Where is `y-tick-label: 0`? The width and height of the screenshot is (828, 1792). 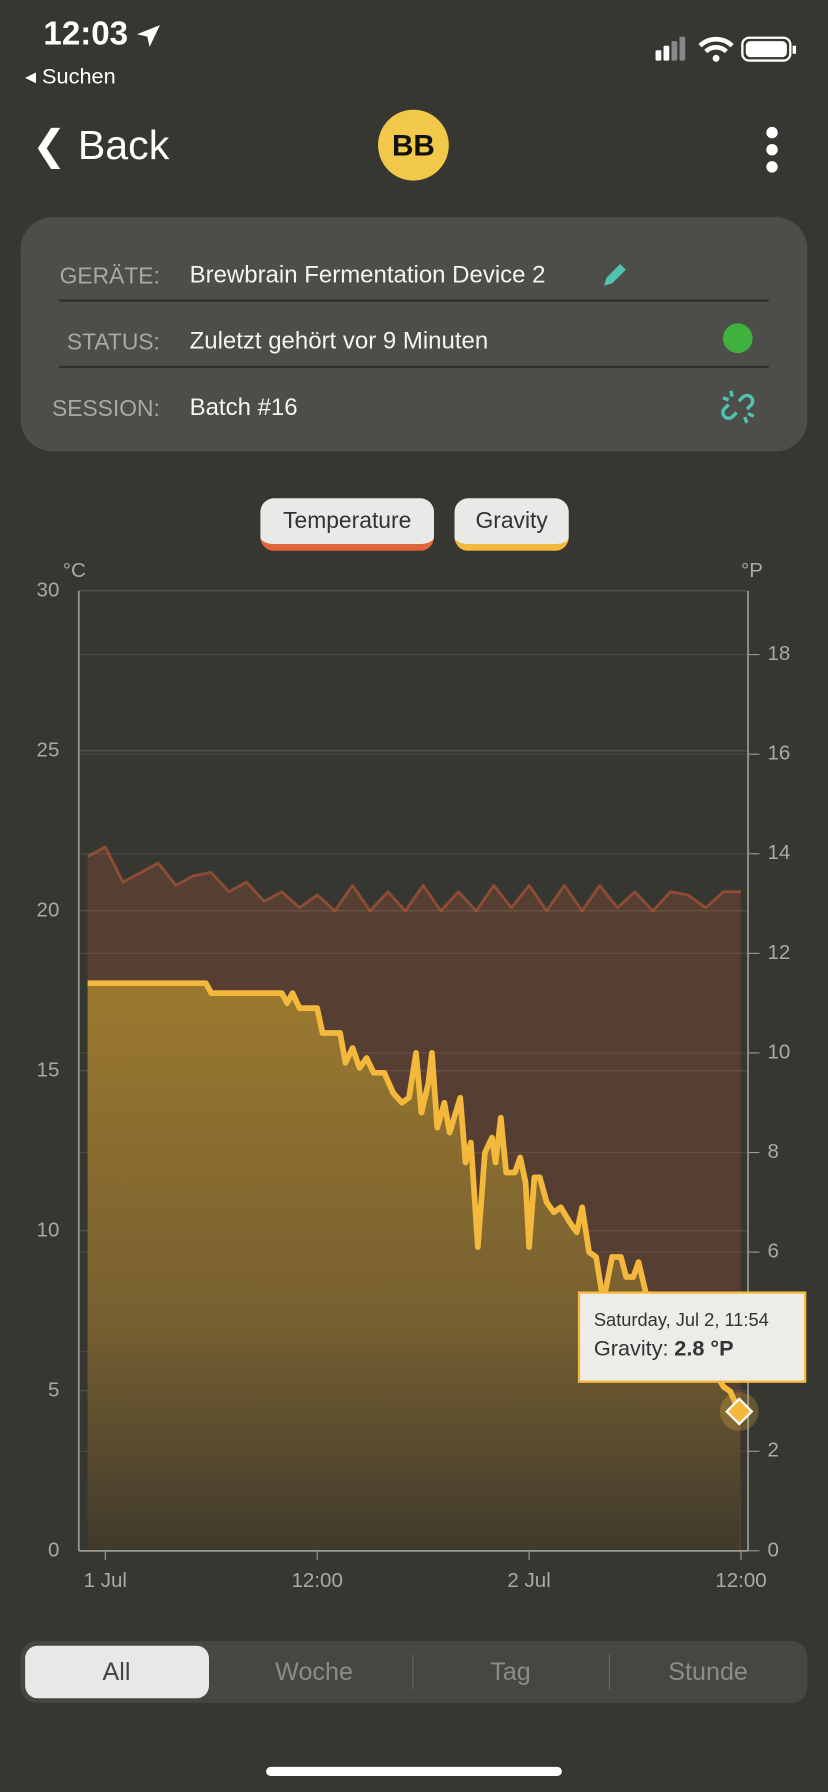
y-tick-label: 0 is located at coordinates (53, 1549).